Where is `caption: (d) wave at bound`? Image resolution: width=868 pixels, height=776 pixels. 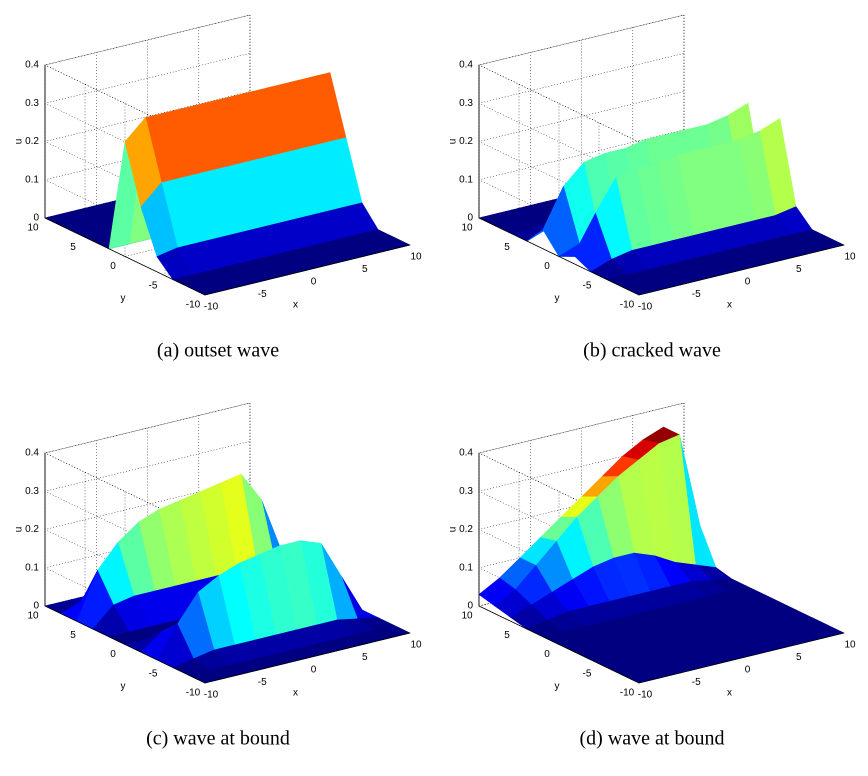
caption: (d) wave at bound is located at coordinates (652, 739).